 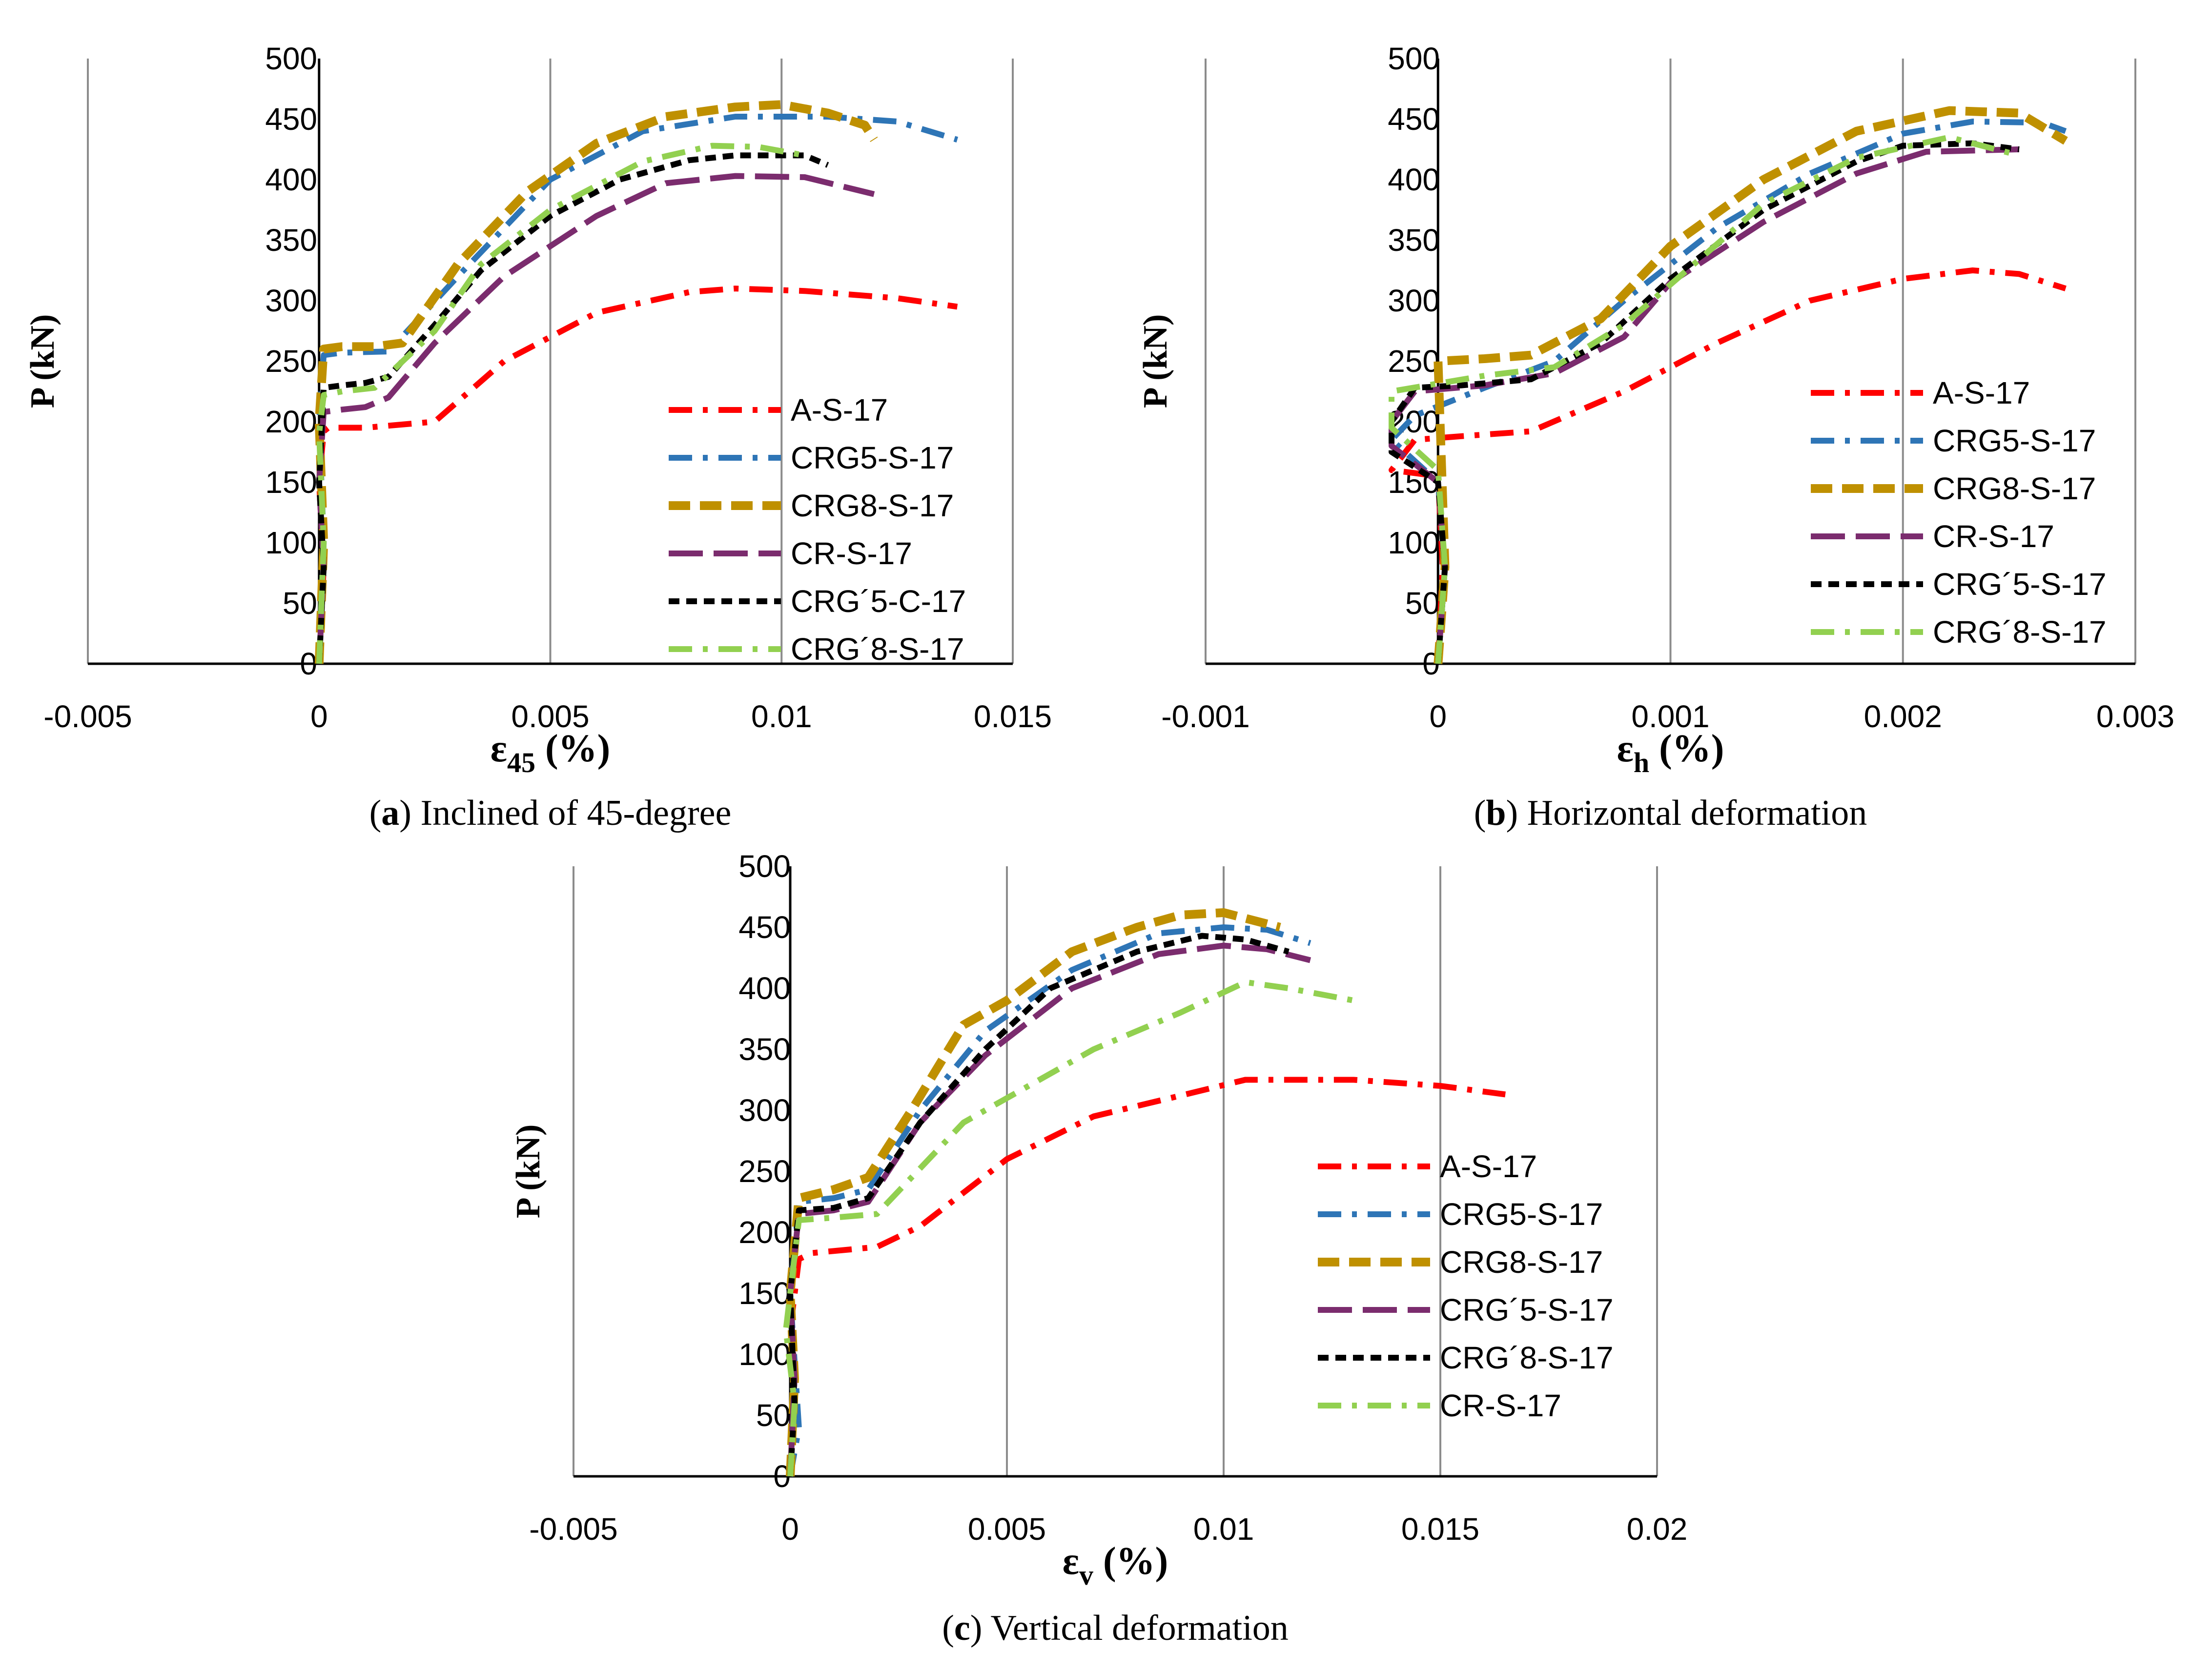 I want to click on legend-label-6: CR-S-17, so click(x=1500, y=1405).